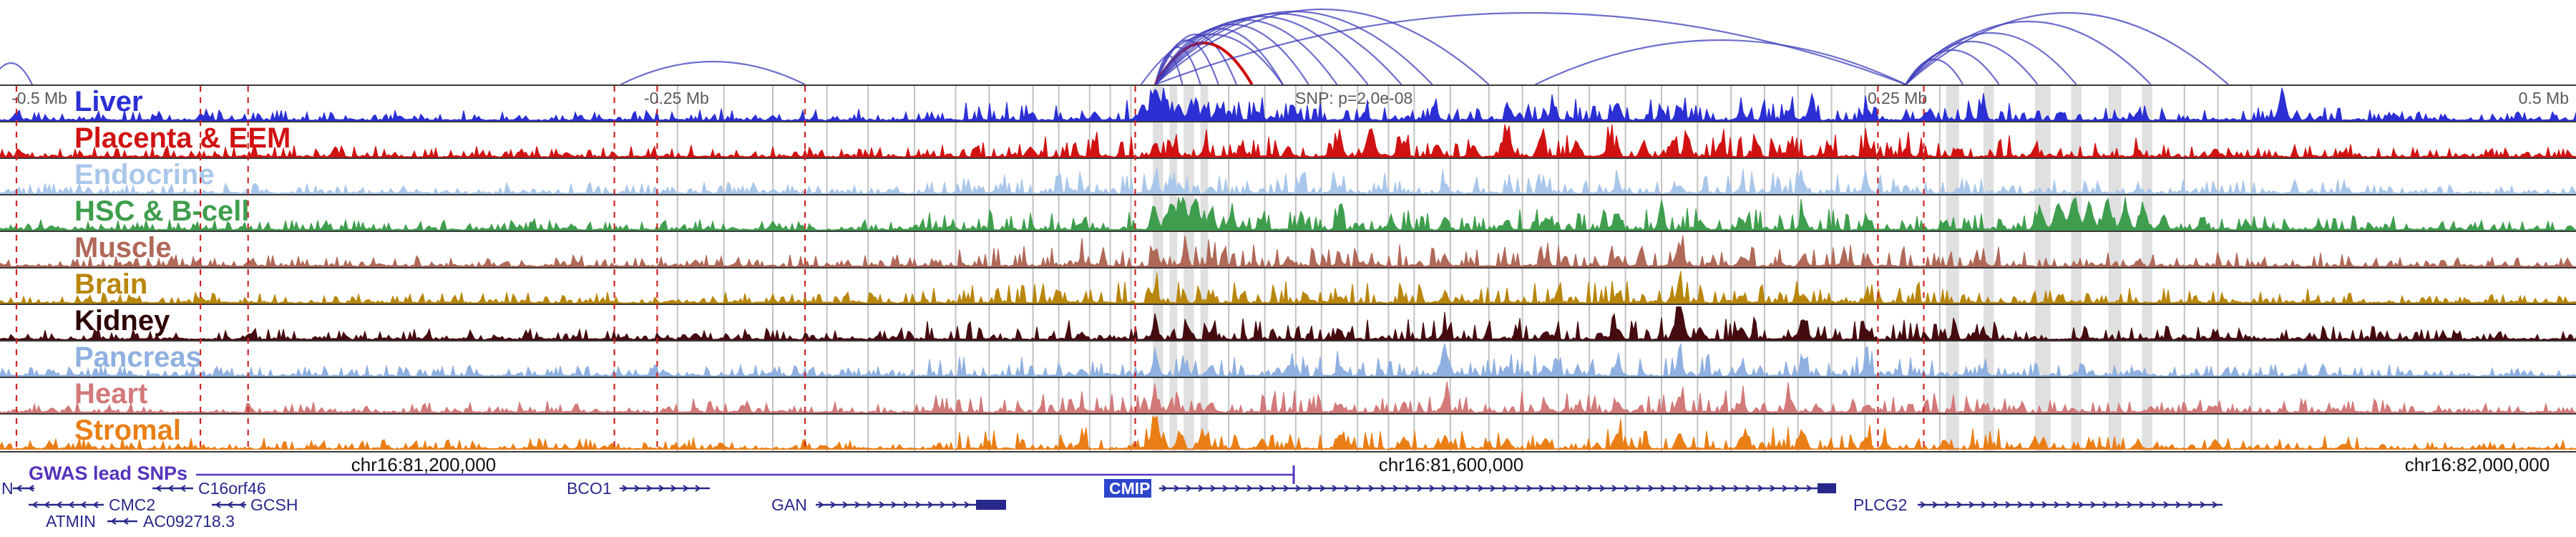 Image resolution: width=2576 pixels, height=537 pixels. Describe the element at coordinates (132, 504) in the screenshot. I see `gene-label: CMC2` at that location.